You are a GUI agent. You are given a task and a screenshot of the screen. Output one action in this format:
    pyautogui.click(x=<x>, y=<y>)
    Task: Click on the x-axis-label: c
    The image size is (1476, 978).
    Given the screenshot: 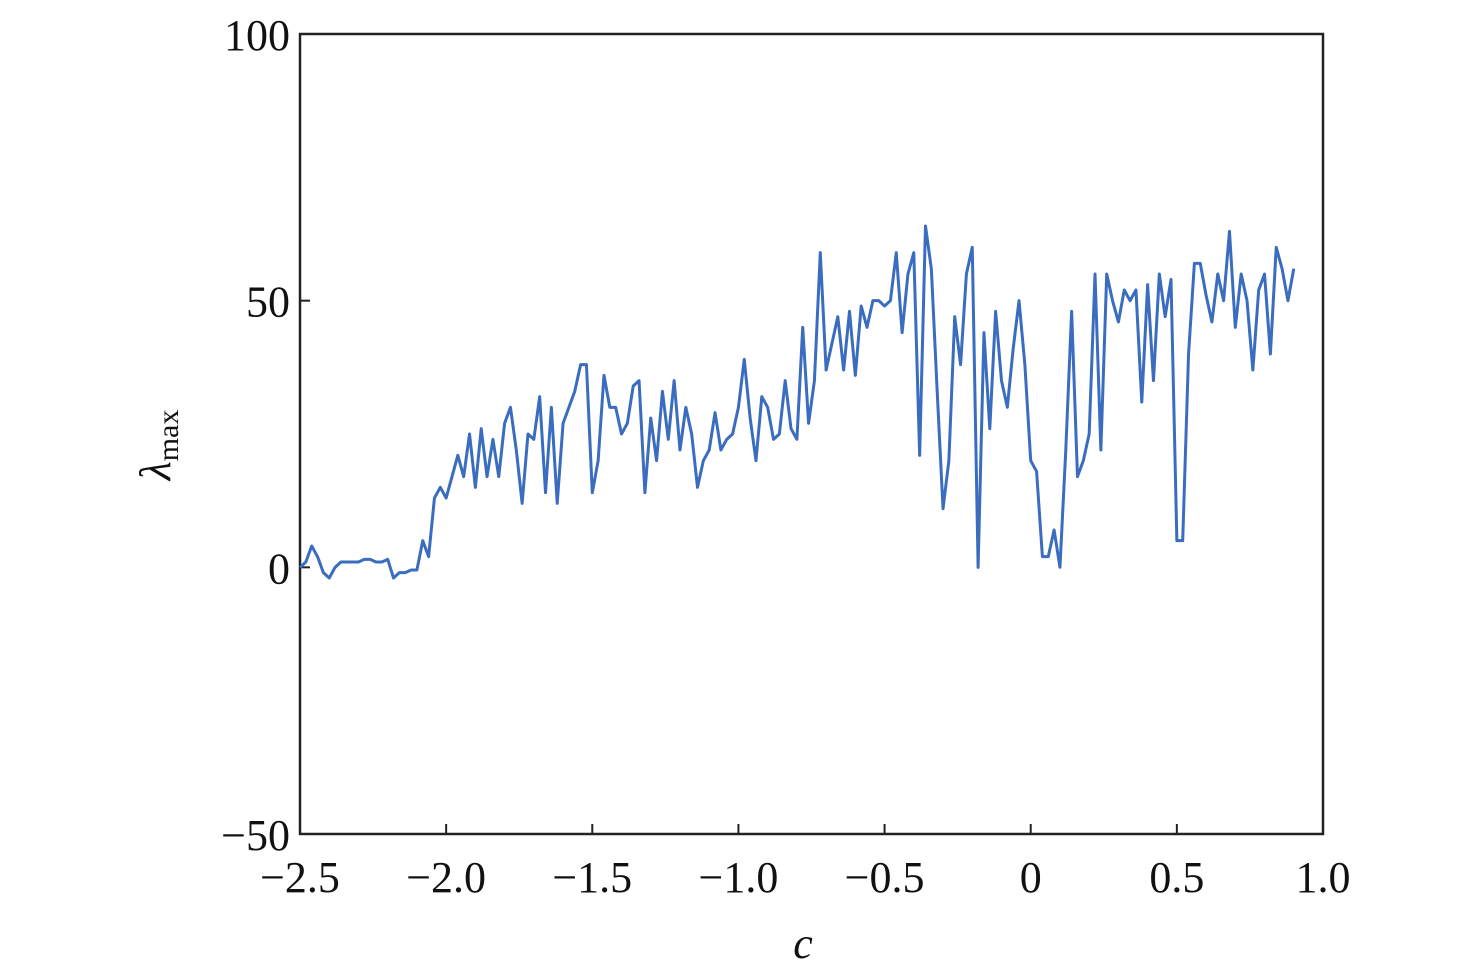 What is the action you would take?
    pyautogui.click(x=803, y=943)
    